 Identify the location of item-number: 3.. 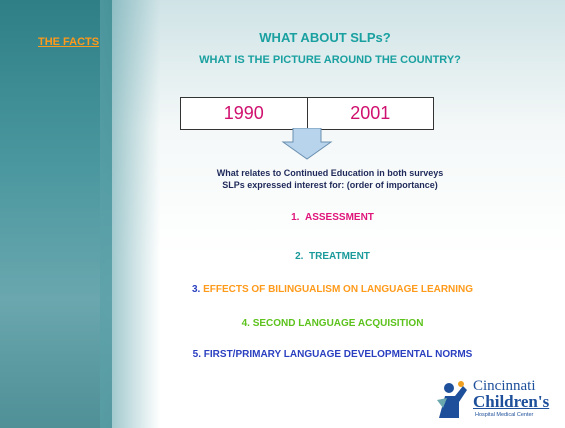
(196, 289).